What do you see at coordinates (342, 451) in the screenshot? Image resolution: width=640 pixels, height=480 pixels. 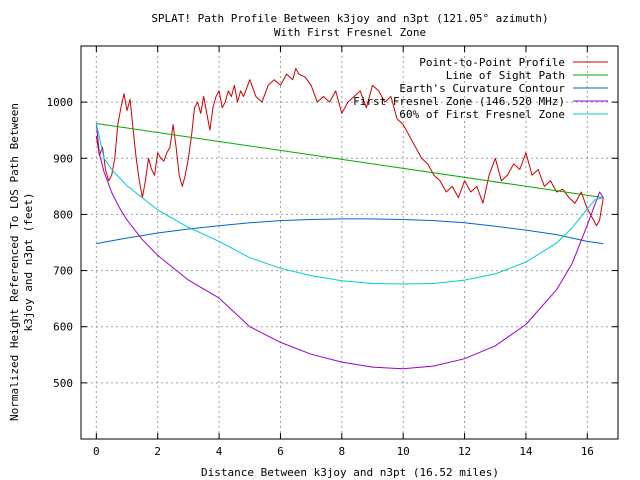 I see `x-tick-label-4: 8` at bounding box center [342, 451].